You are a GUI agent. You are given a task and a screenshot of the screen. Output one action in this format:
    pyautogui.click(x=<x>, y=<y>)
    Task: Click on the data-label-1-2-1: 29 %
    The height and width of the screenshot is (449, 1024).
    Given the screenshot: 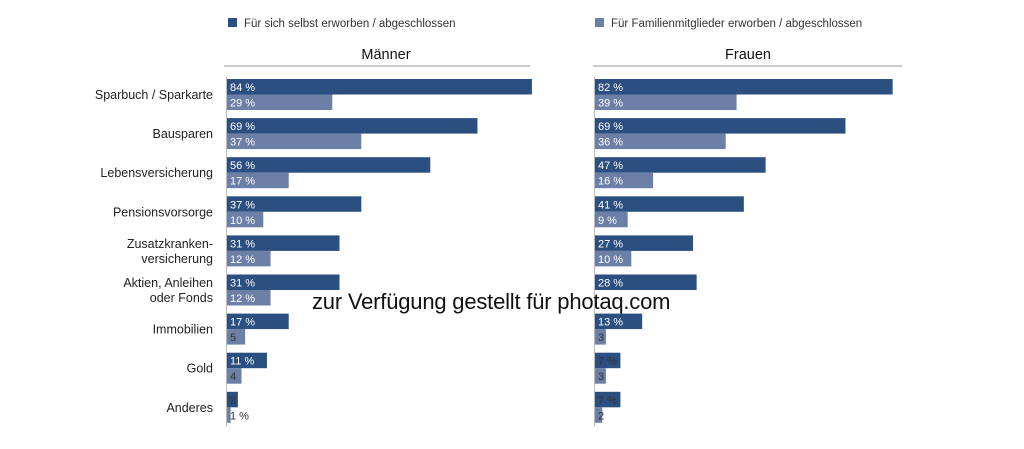 What is the action you would take?
    pyautogui.click(x=242, y=104)
    